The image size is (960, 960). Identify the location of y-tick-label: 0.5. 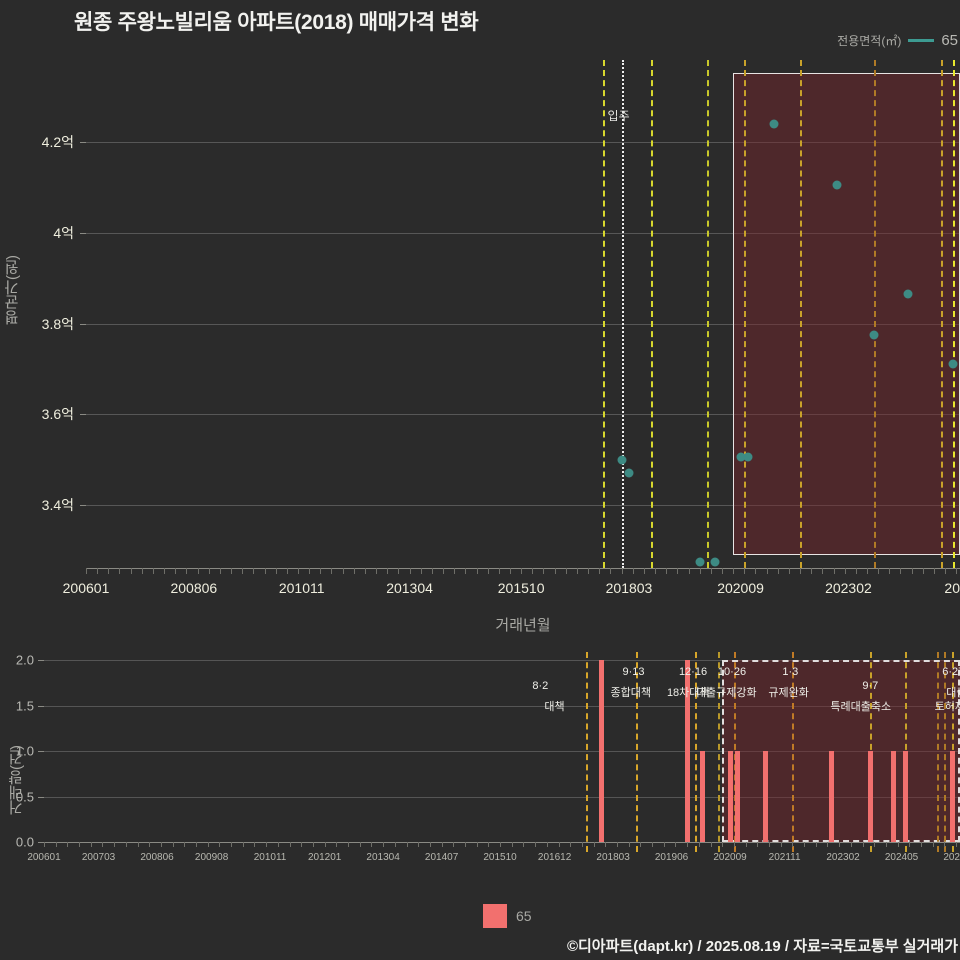
(24, 796).